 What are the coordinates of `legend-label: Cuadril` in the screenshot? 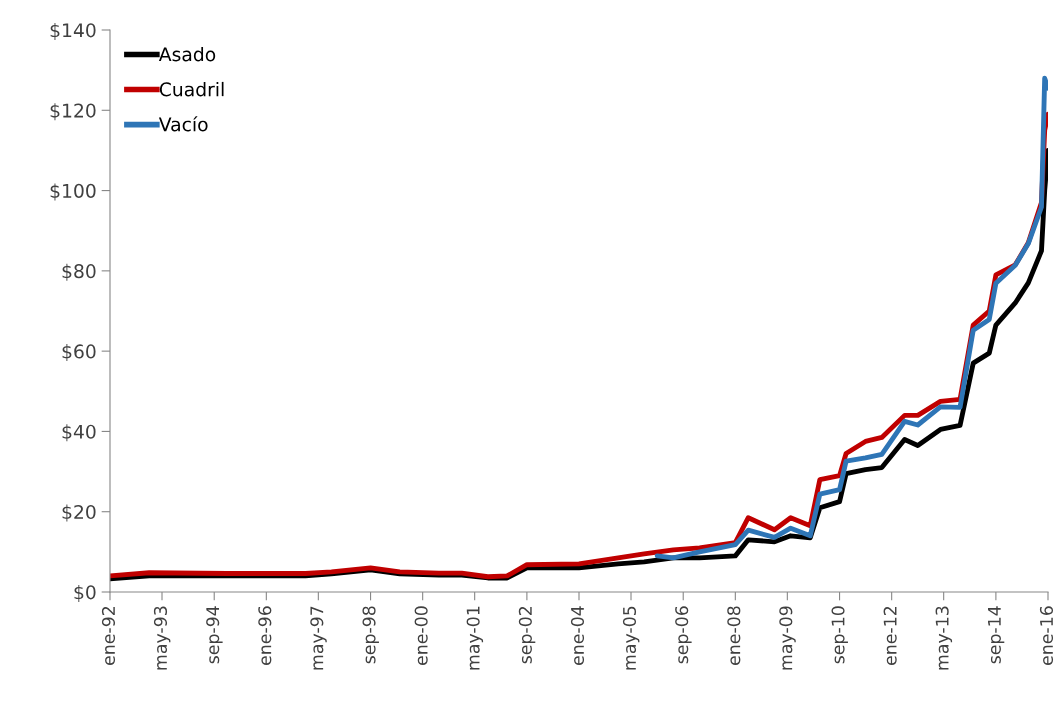 It's located at (191, 89).